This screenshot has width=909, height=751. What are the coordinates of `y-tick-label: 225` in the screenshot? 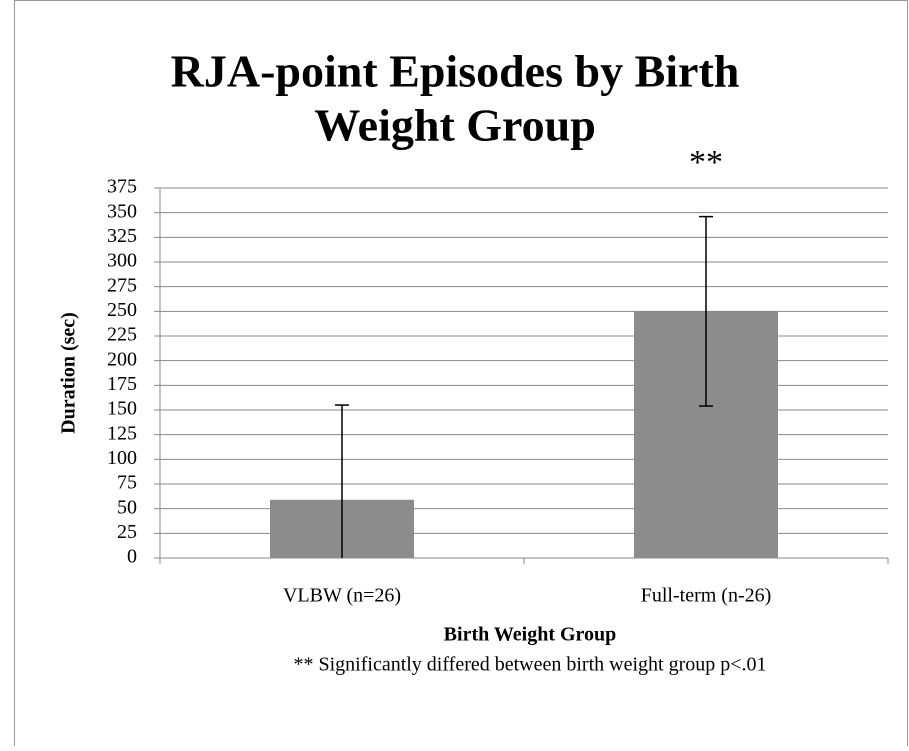 It's located at (122, 335).